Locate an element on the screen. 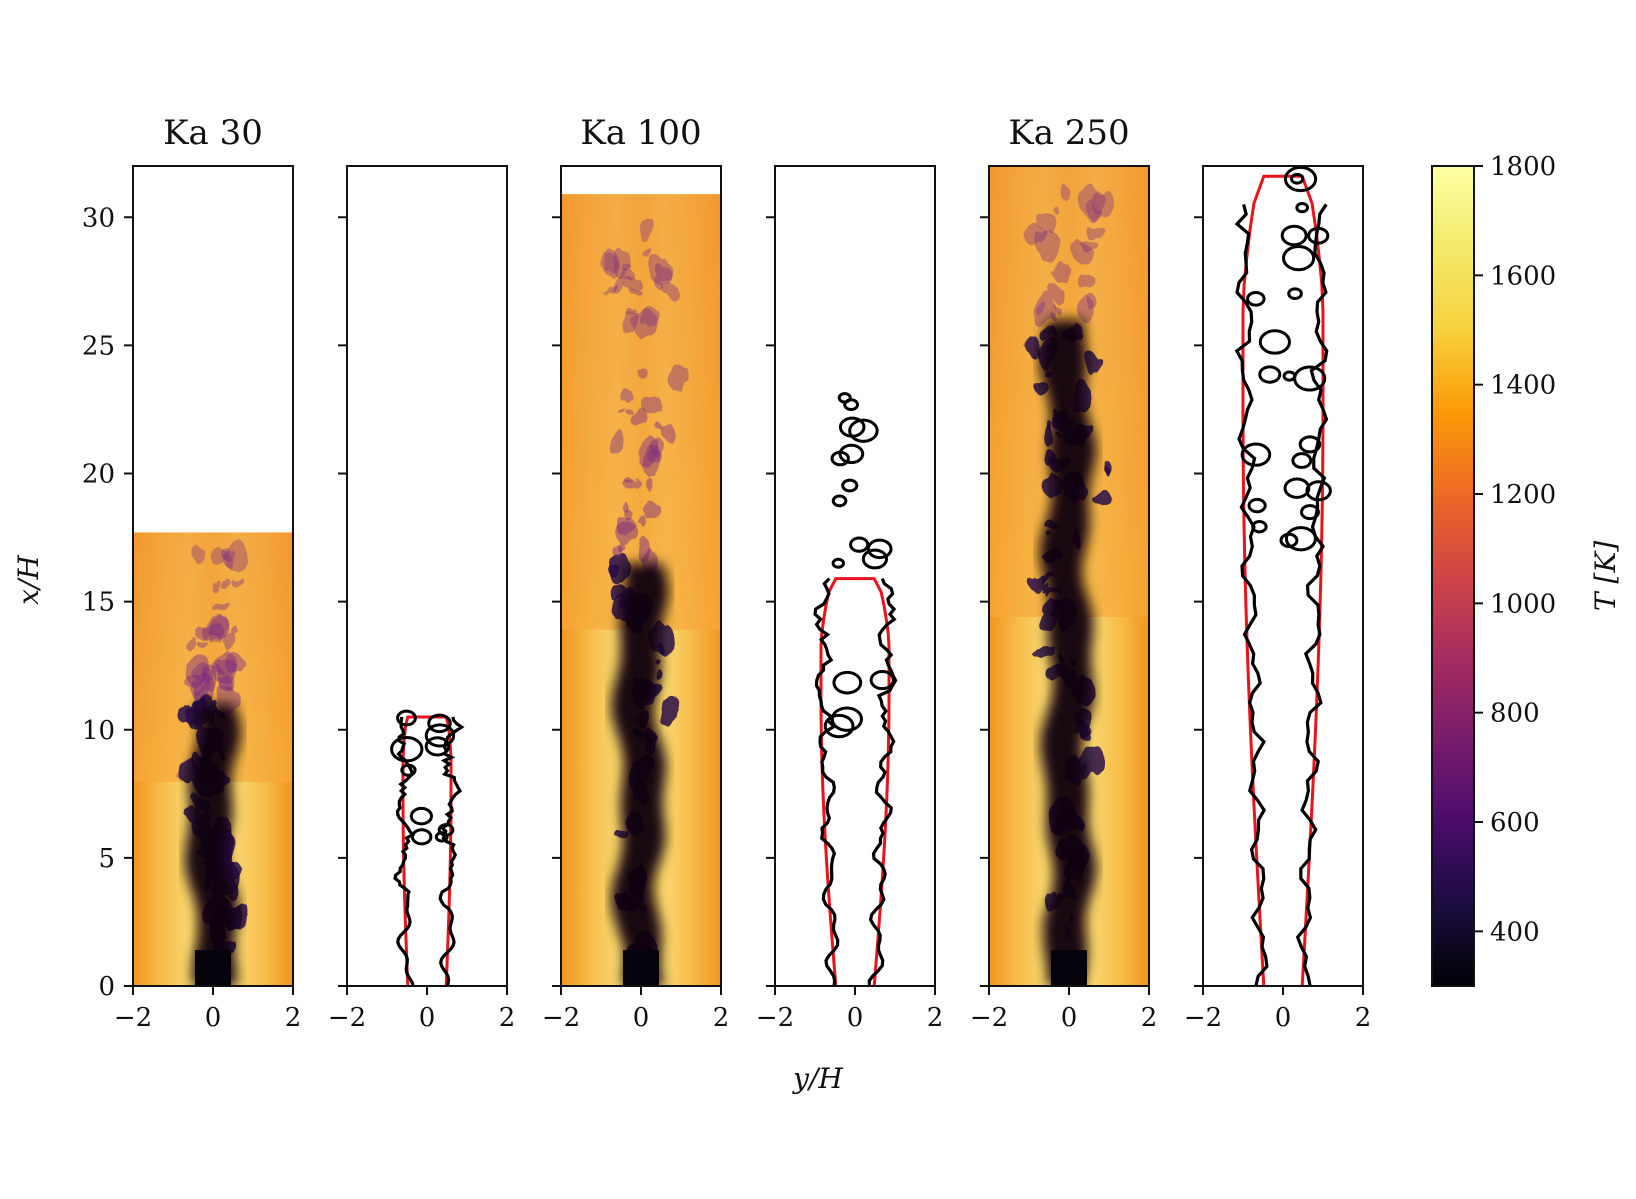 The width and height of the screenshot is (1636, 1199). instant-contour-left is located at coordinates (1251, 595).